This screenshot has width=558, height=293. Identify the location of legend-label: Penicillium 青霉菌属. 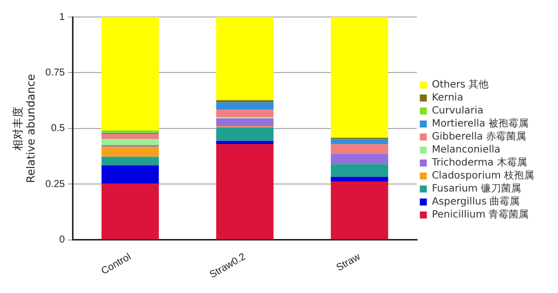
(480, 214).